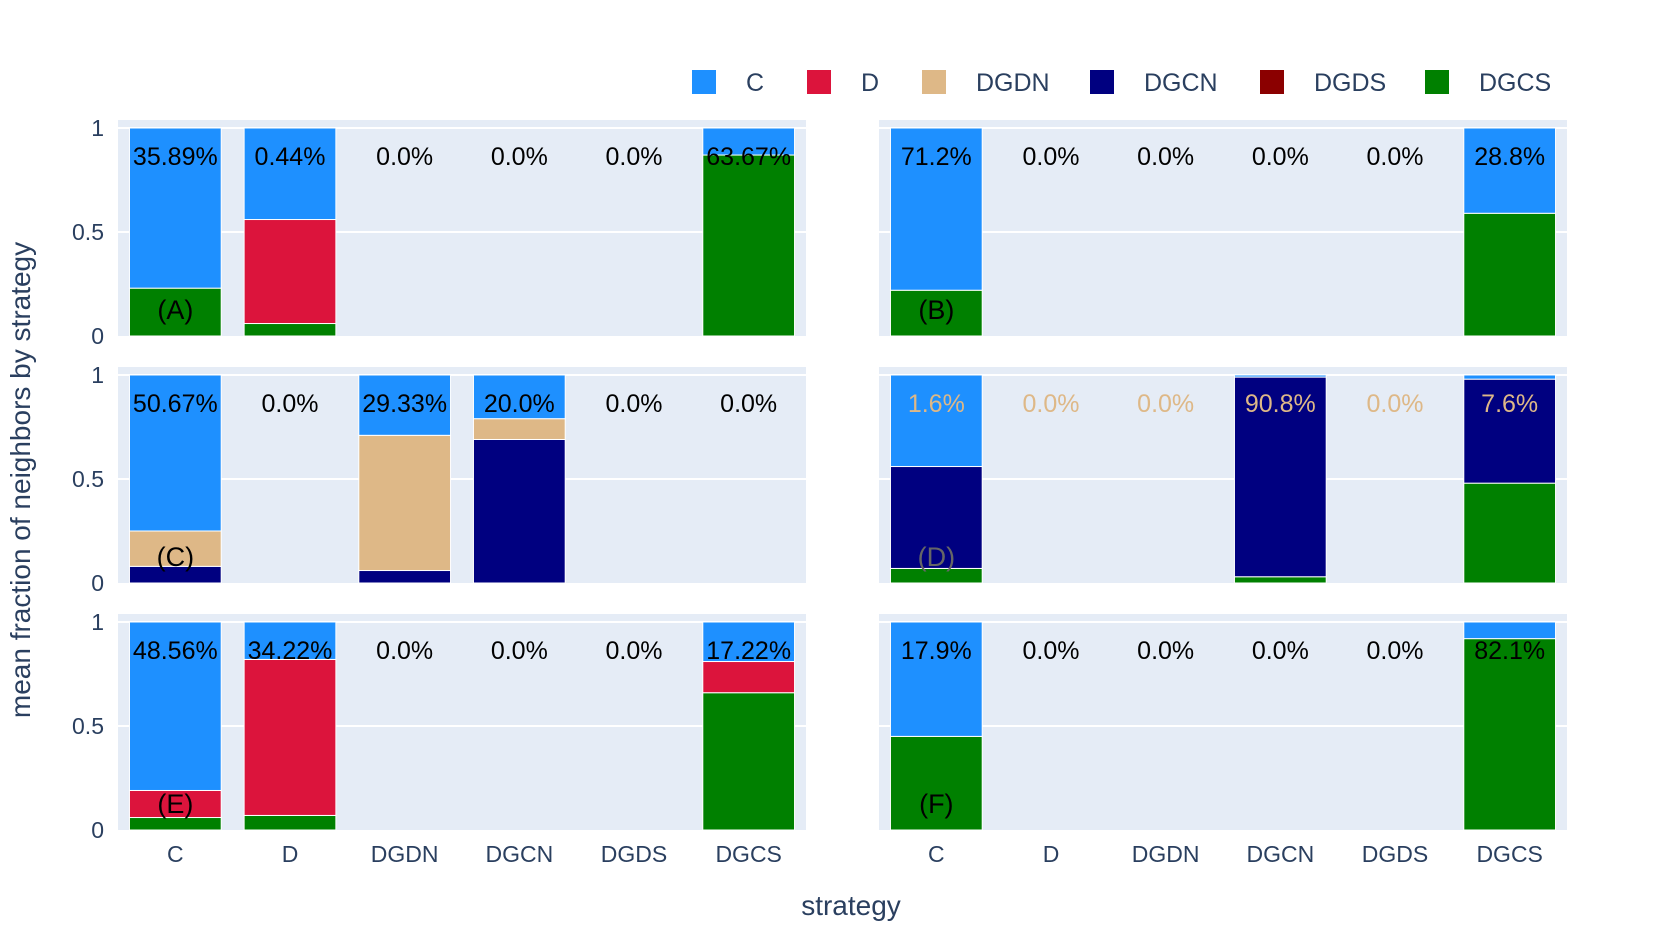 The image size is (1661, 934). I want to click on bar-percent-label: 7.6%, so click(1509, 404).